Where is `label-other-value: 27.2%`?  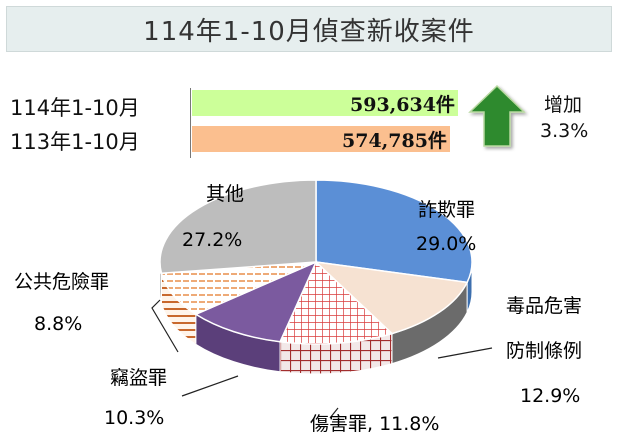
label-other-value: 27.2% is located at coordinates (212, 240).